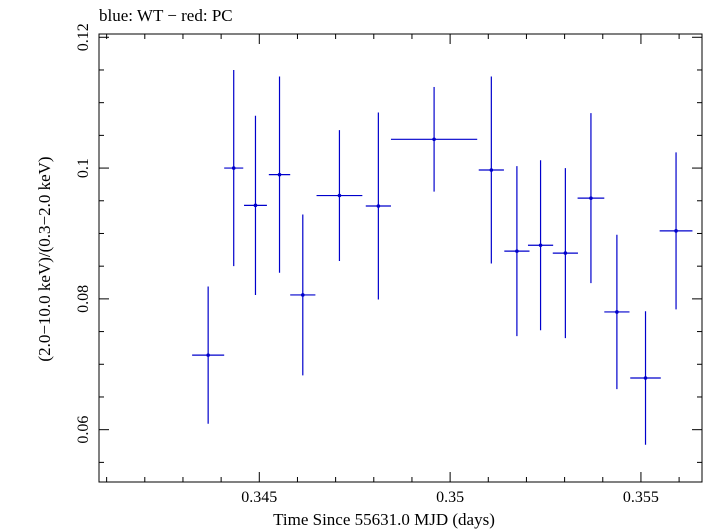  Describe the element at coordinates (83, 299) in the screenshot. I see `y-tick-label: 0.08` at that location.